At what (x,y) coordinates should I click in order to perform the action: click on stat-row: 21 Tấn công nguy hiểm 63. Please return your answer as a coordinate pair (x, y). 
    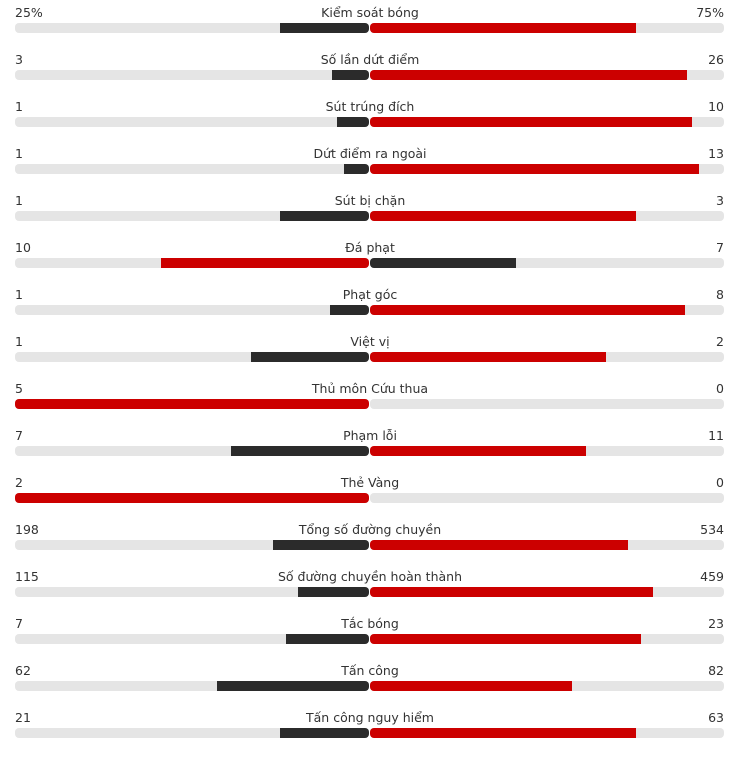
    Looking at the image, I should click on (370, 733).